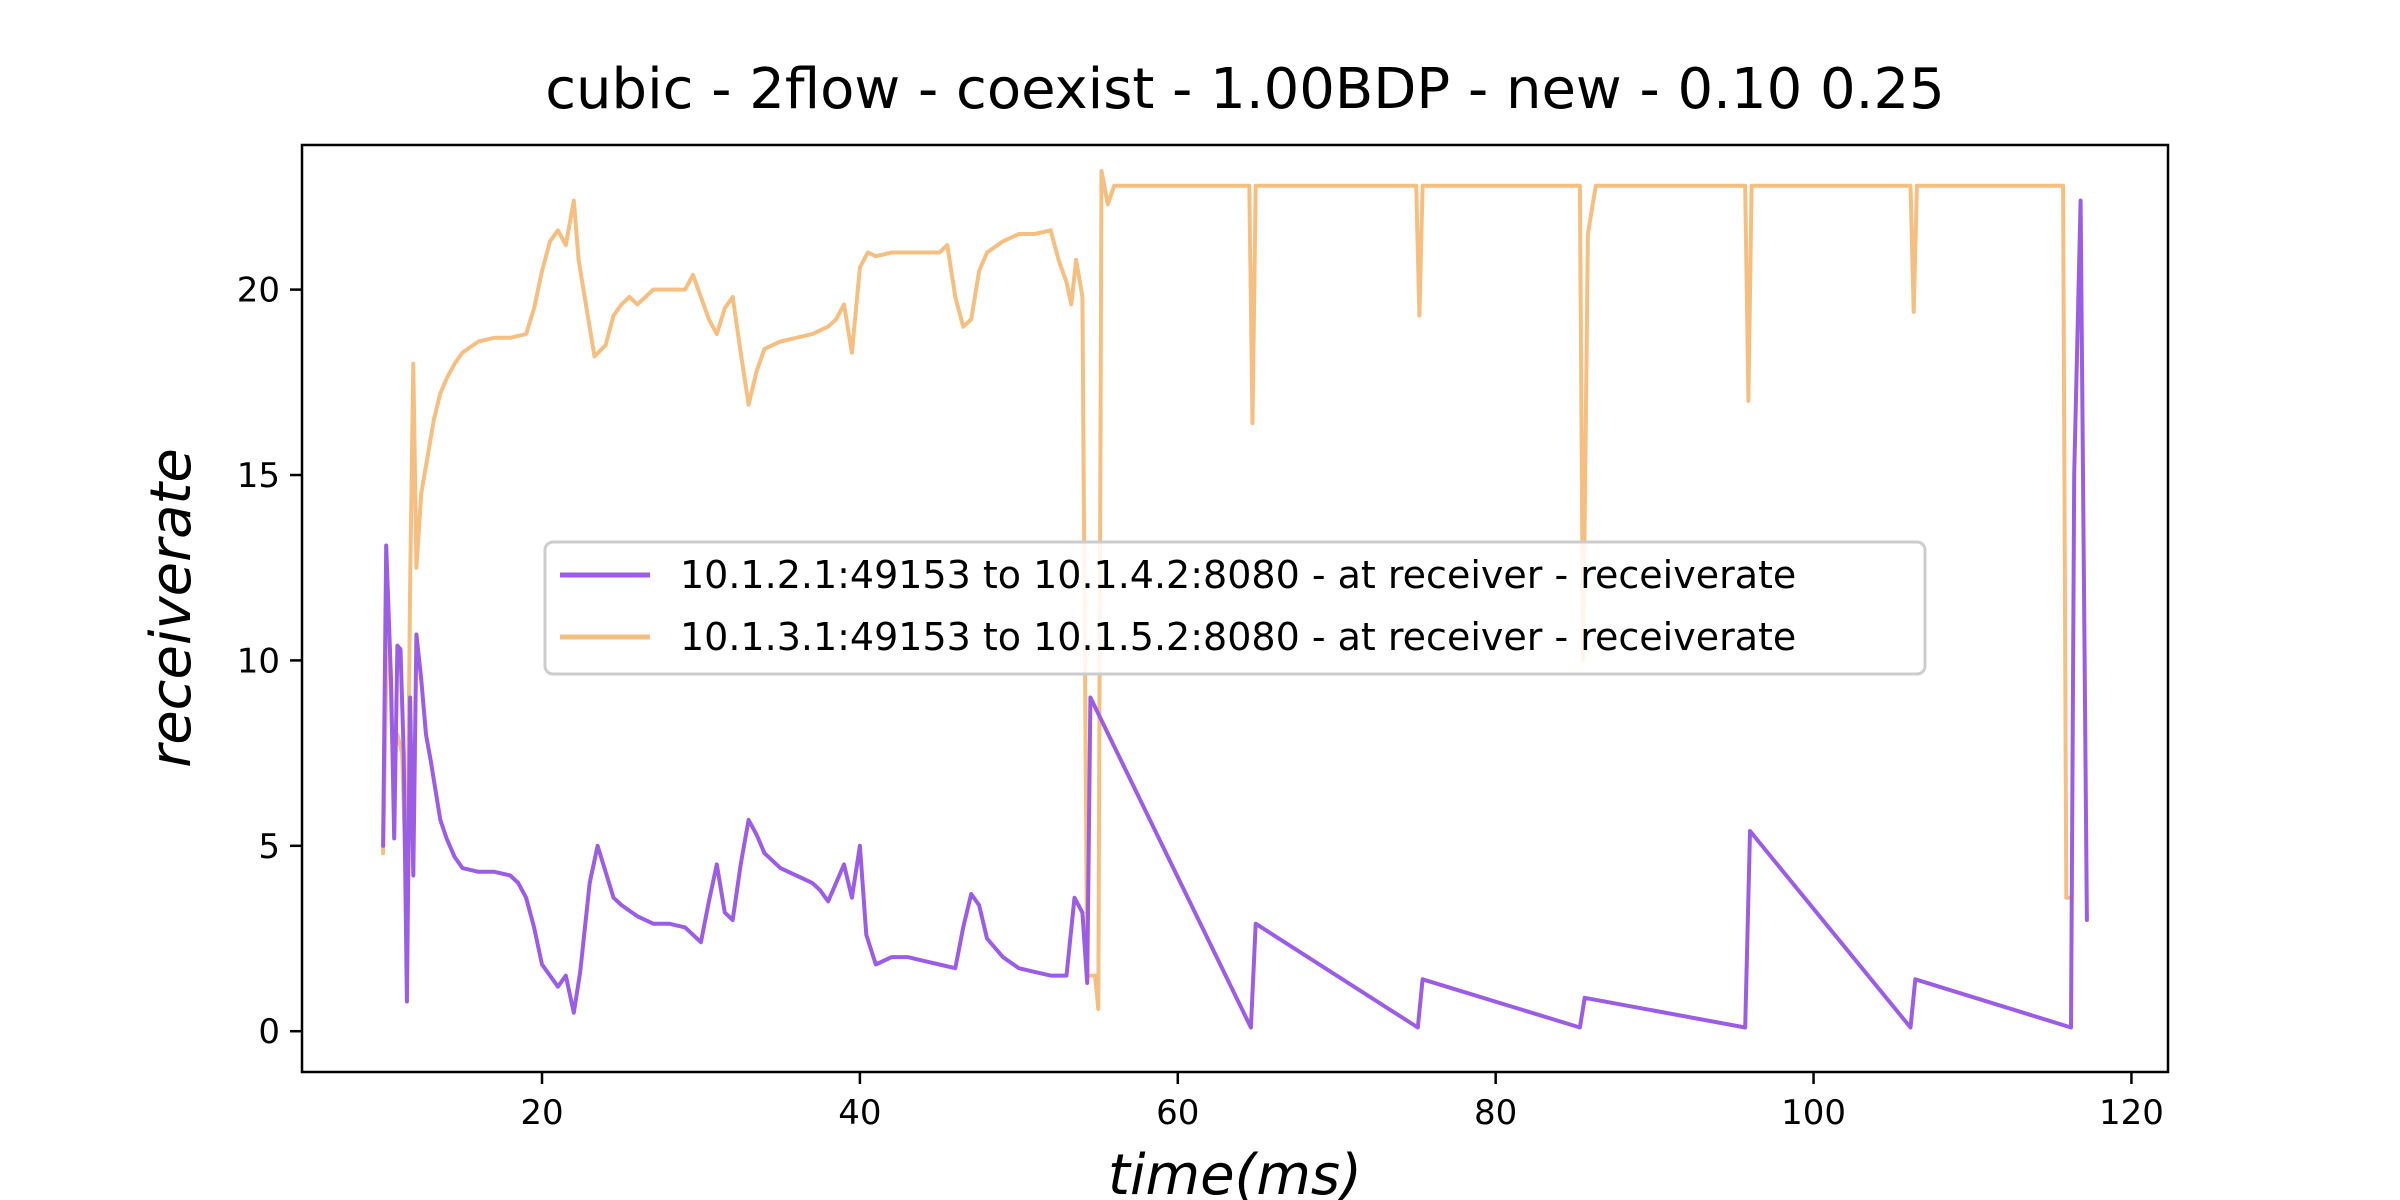  What do you see at coordinates (258, 476) in the screenshot?
I see `y-tick-label: 15` at bounding box center [258, 476].